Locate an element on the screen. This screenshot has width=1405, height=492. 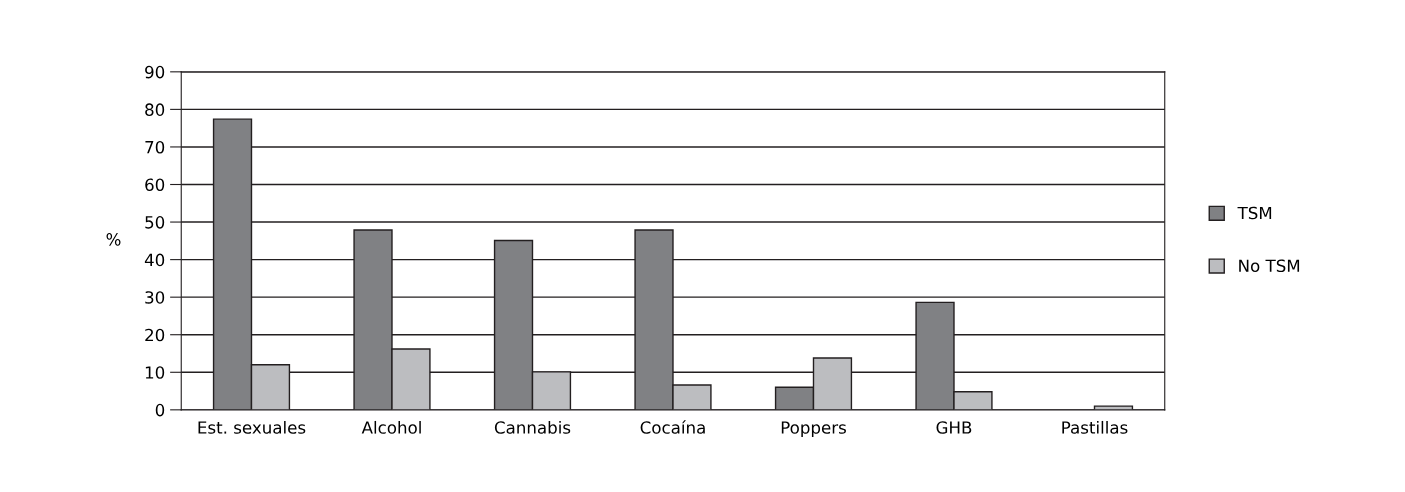
y-tick-label: 50 is located at coordinates (155, 222).